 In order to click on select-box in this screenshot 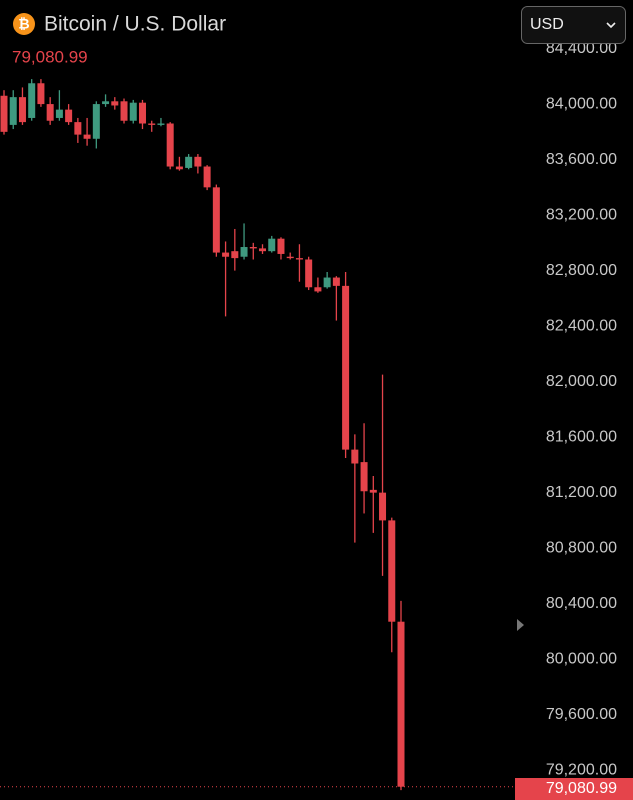, I will do `click(573, 25)`.